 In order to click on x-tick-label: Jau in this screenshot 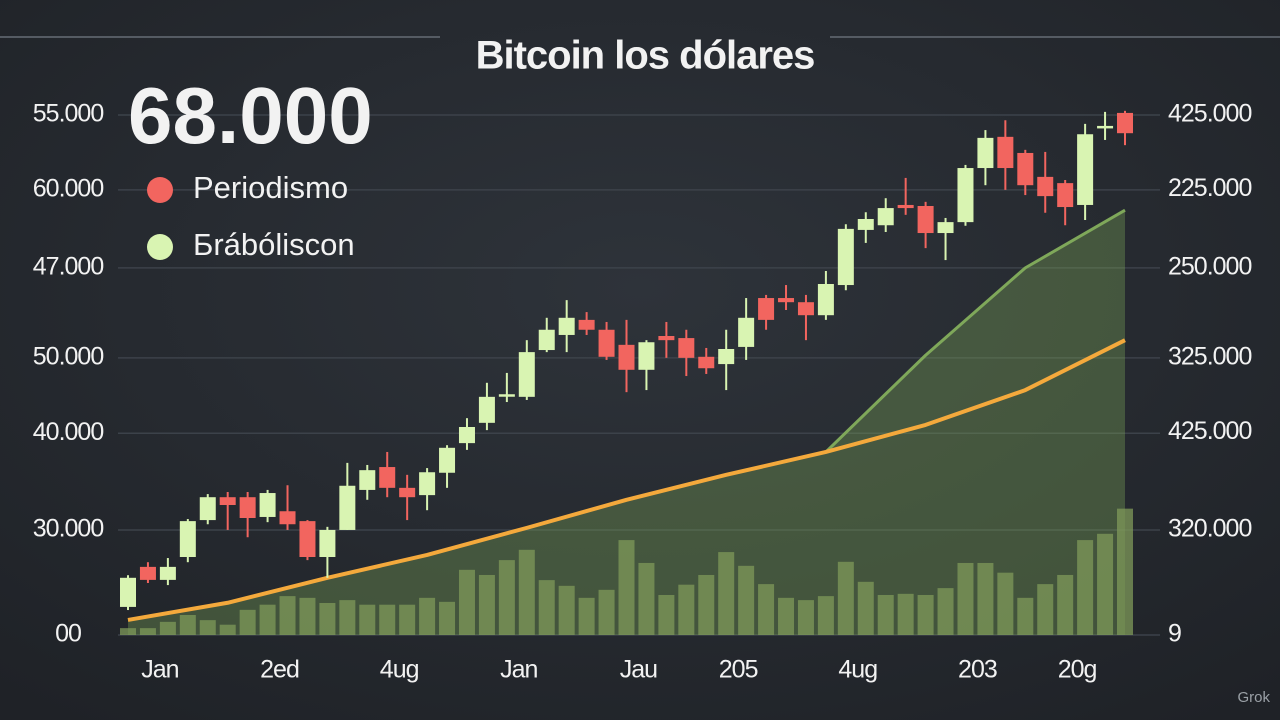, I will do `click(638, 670)`.